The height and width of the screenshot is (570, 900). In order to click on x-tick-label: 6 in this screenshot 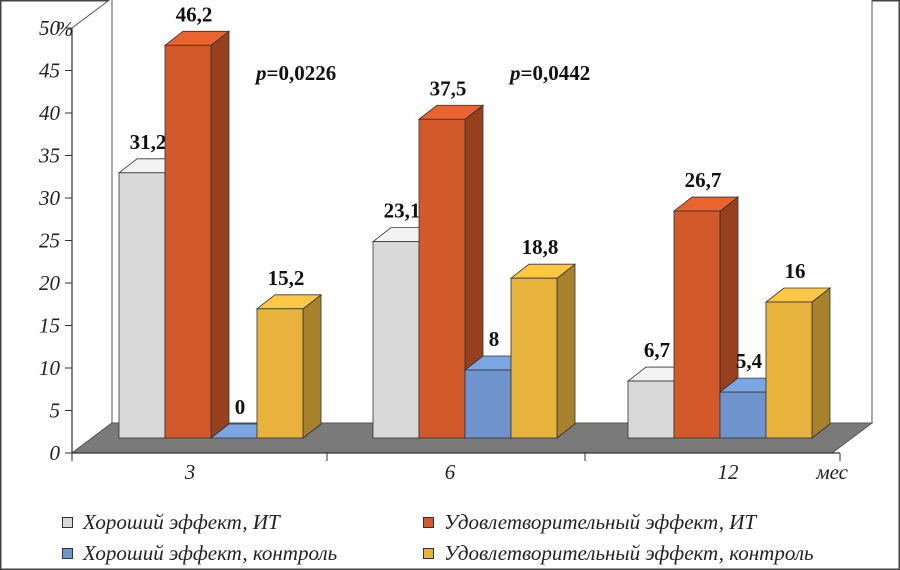, I will do `click(450, 472)`.